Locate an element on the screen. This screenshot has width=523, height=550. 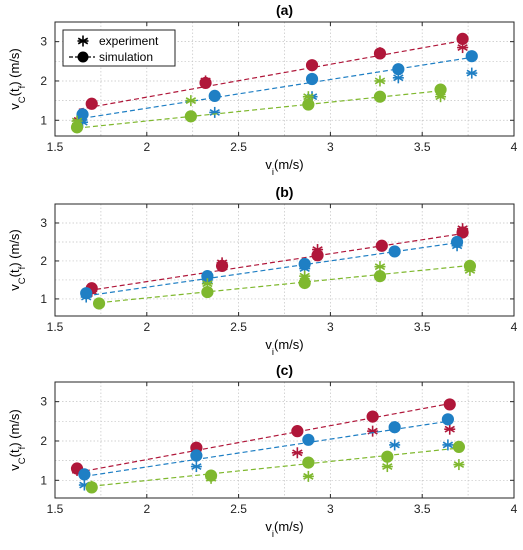
x-tick-label: 2 is located at coordinates (146, 327).